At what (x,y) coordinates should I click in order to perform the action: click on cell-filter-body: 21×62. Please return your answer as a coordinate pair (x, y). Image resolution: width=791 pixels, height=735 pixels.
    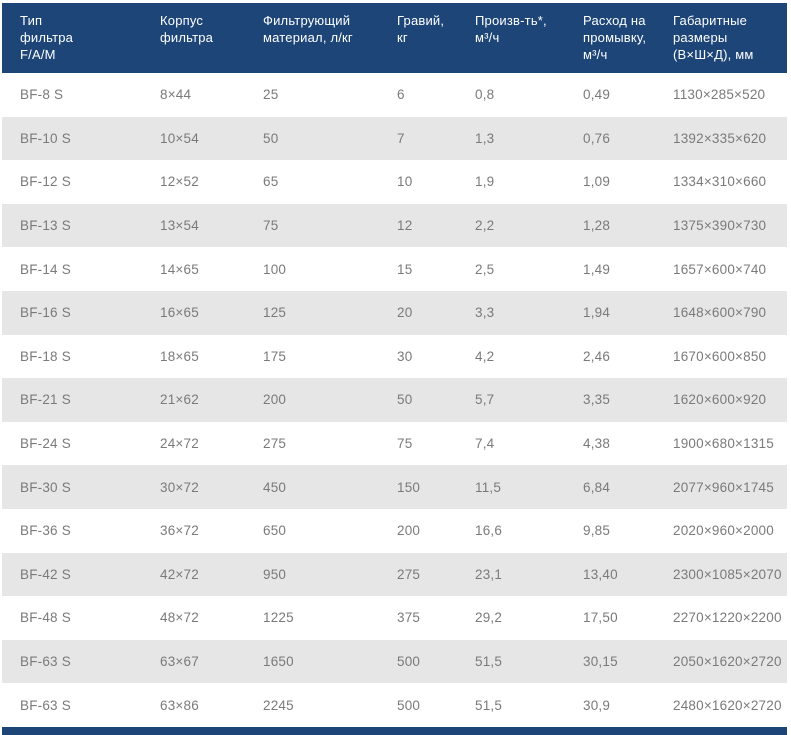
    Looking at the image, I should click on (179, 400).